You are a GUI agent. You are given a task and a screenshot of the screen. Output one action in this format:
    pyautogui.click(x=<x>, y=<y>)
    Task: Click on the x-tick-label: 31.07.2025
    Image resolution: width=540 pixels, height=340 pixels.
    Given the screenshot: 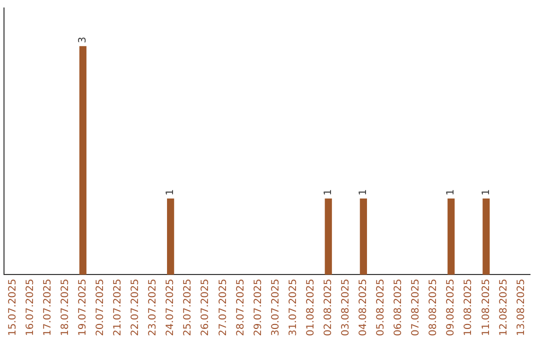 What is the action you would take?
    pyautogui.click(x=293, y=307)
    